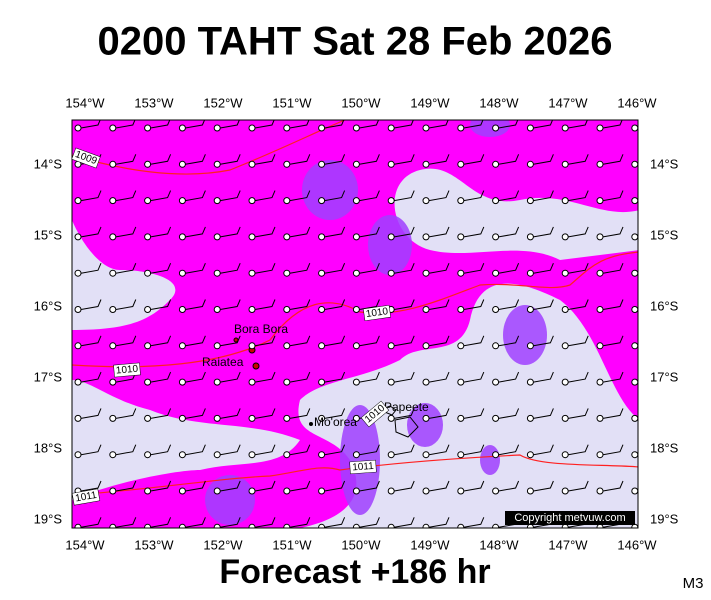 This screenshot has height=600, width=711. What do you see at coordinates (223, 102) in the screenshot?
I see `lon-label-top: 152°W` at bounding box center [223, 102].